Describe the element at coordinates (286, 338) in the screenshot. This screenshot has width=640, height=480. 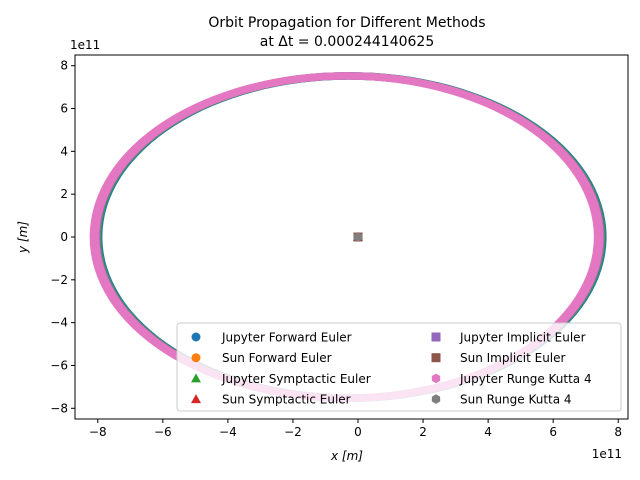
I see `legend-label: Jupyter Forward Euler` at that location.